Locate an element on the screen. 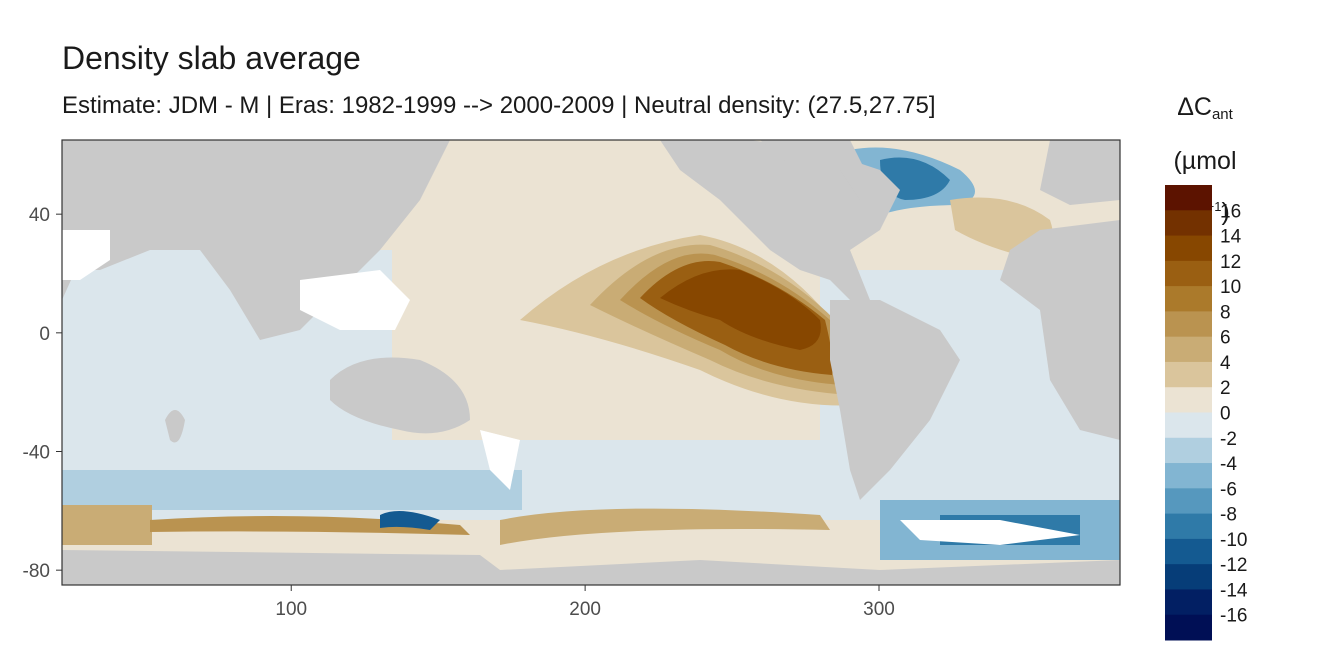 The image size is (1344, 672). legend-label: 16 is located at coordinates (1230, 211).